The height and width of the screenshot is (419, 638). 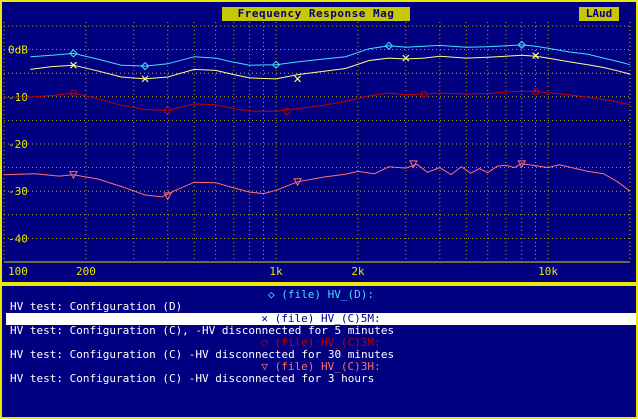 What do you see at coordinates (18, 144) in the screenshot?
I see `y-tick-label: -20` at bounding box center [18, 144].